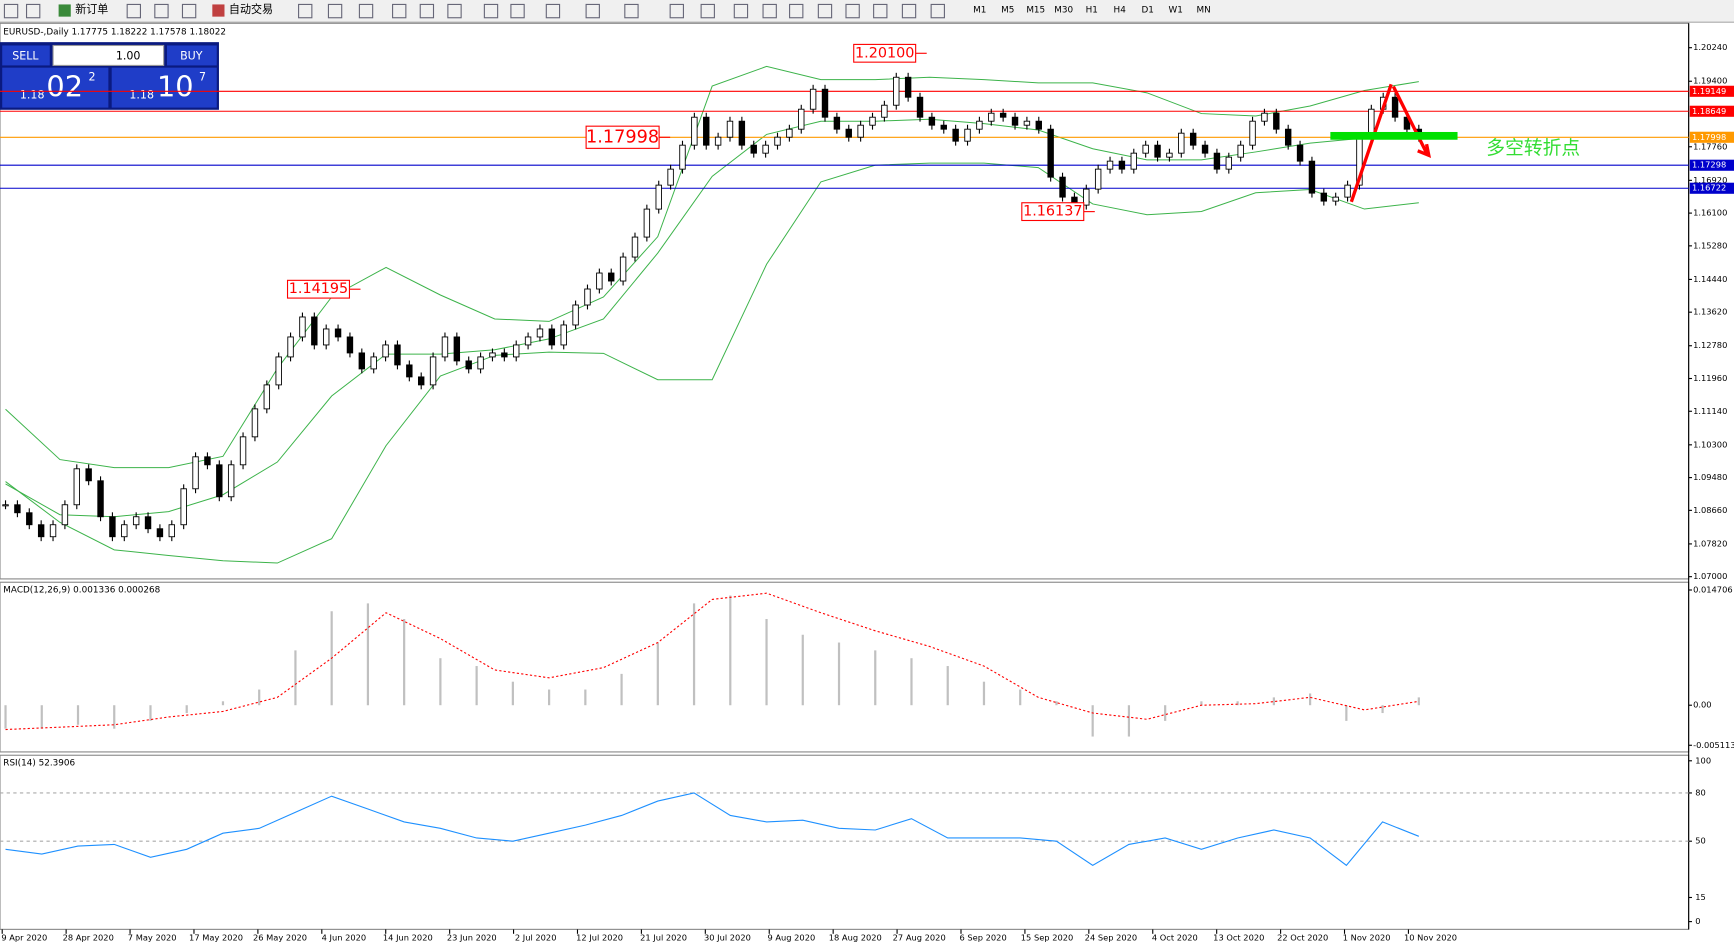 The height and width of the screenshot is (946, 1734). What do you see at coordinates (1092, 10) in the screenshot?
I see `timeframe-button: H1` at bounding box center [1092, 10].